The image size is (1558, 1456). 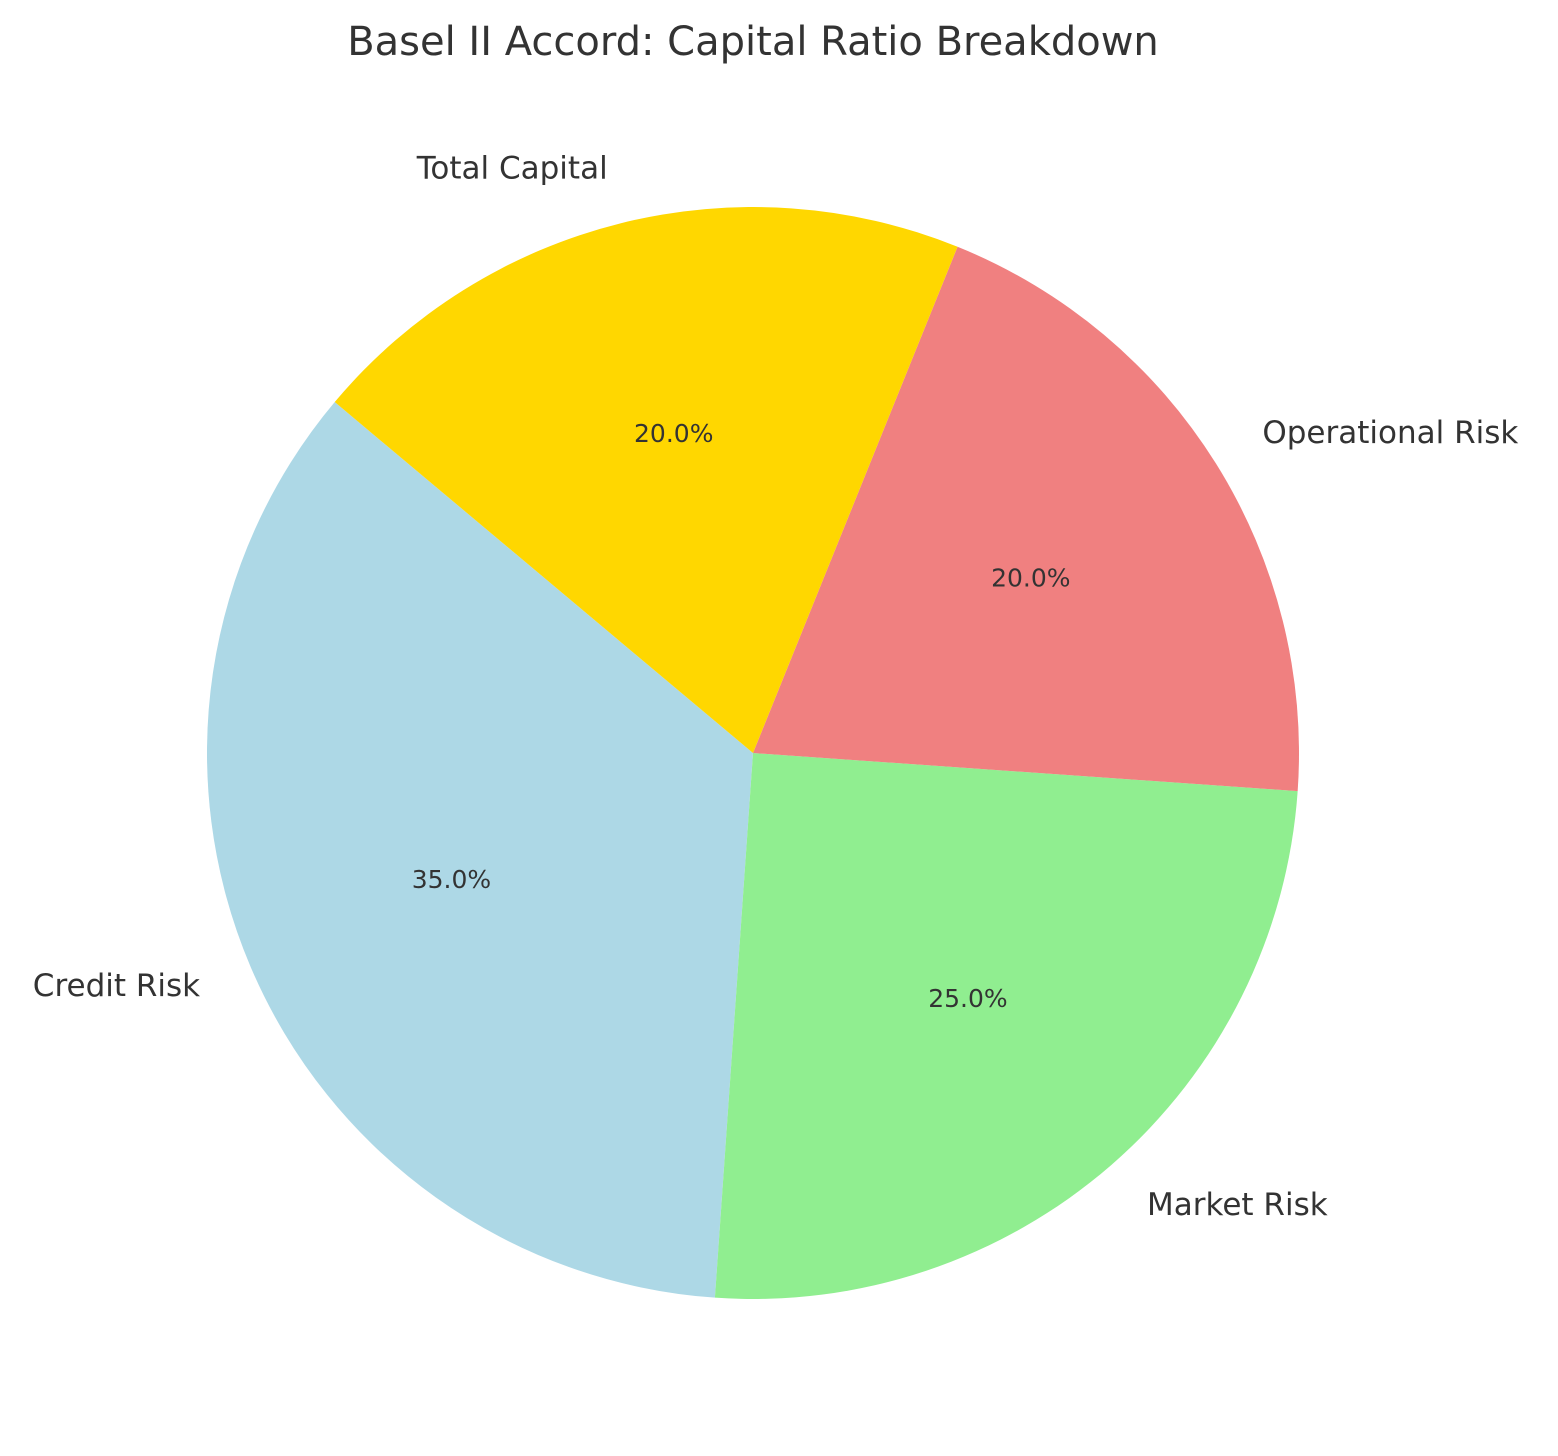 I want to click on slice-label-operational-risk: Operational Risk, so click(x=1390, y=433).